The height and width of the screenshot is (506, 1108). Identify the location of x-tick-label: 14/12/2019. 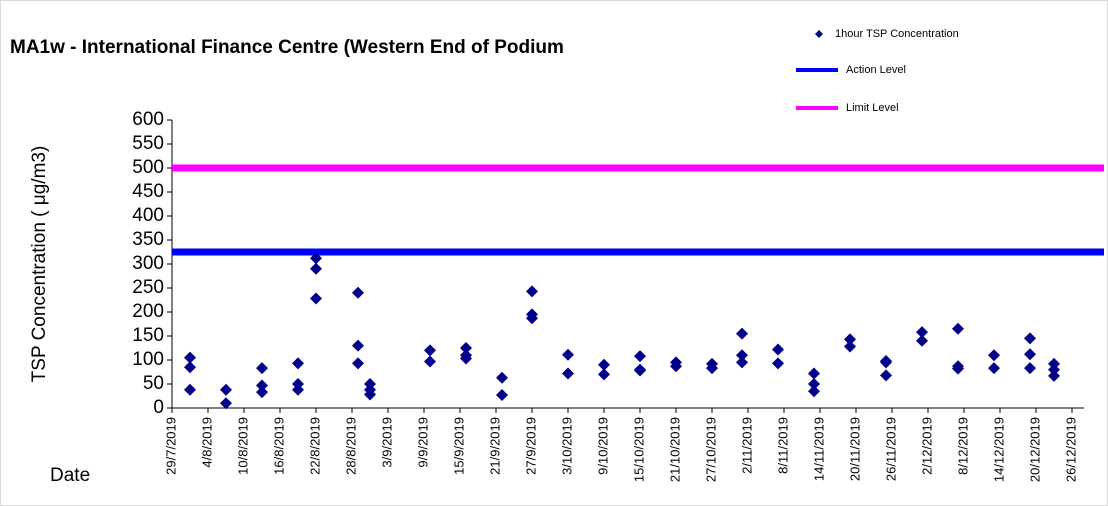
(998, 449).